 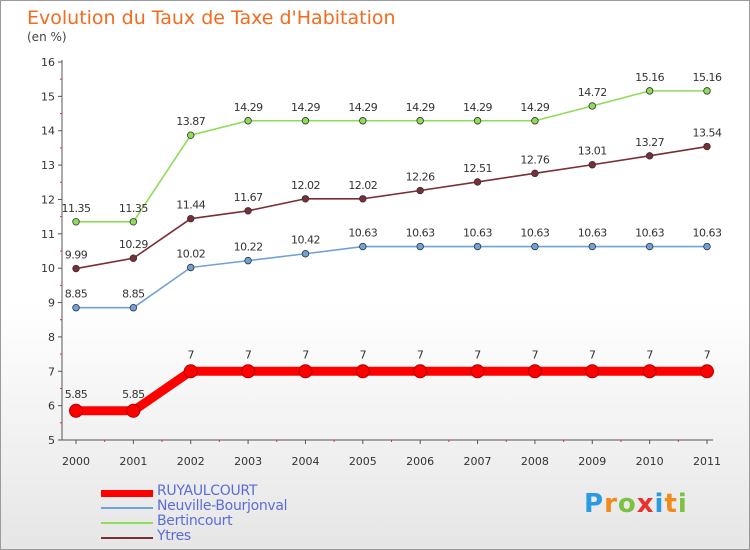 I want to click on legend-label: RUYAULCOURT, so click(x=207, y=491).